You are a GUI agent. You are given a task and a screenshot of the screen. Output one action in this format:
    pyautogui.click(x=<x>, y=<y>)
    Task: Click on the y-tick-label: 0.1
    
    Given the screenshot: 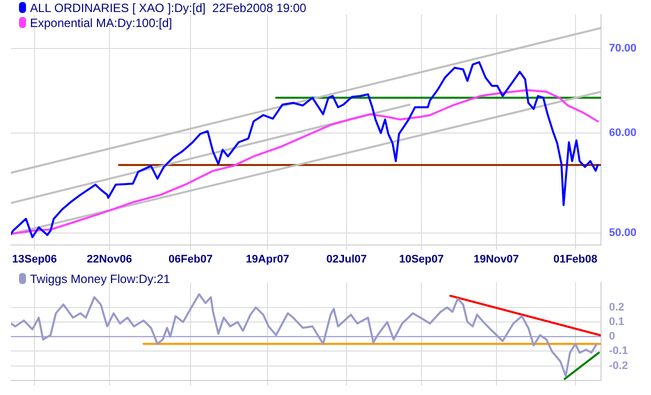 What is the action you would take?
    pyautogui.click(x=616, y=322)
    